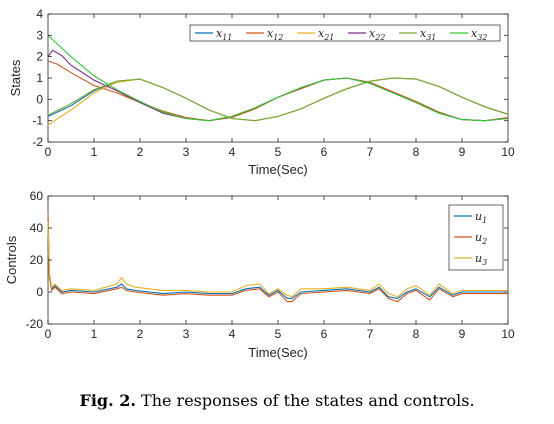 This screenshot has height=424, width=554. What do you see at coordinates (324, 334) in the screenshot?
I see `controls-x-tick-label: 6` at bounding box center [324, 334].